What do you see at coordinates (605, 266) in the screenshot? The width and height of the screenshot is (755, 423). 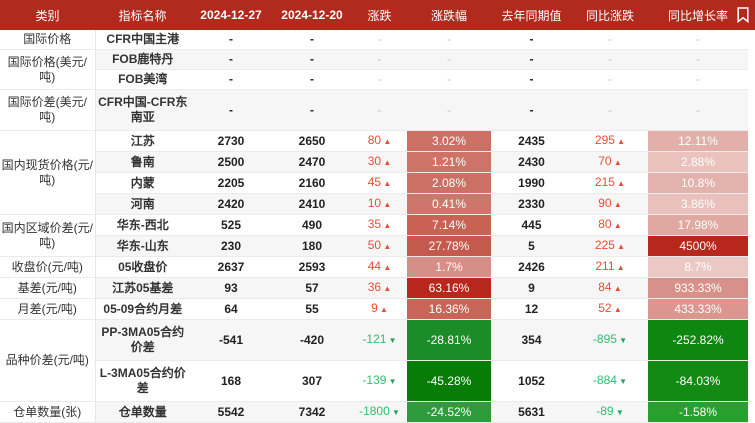 I see `change-value: 211` at bounding box center [605, 266].